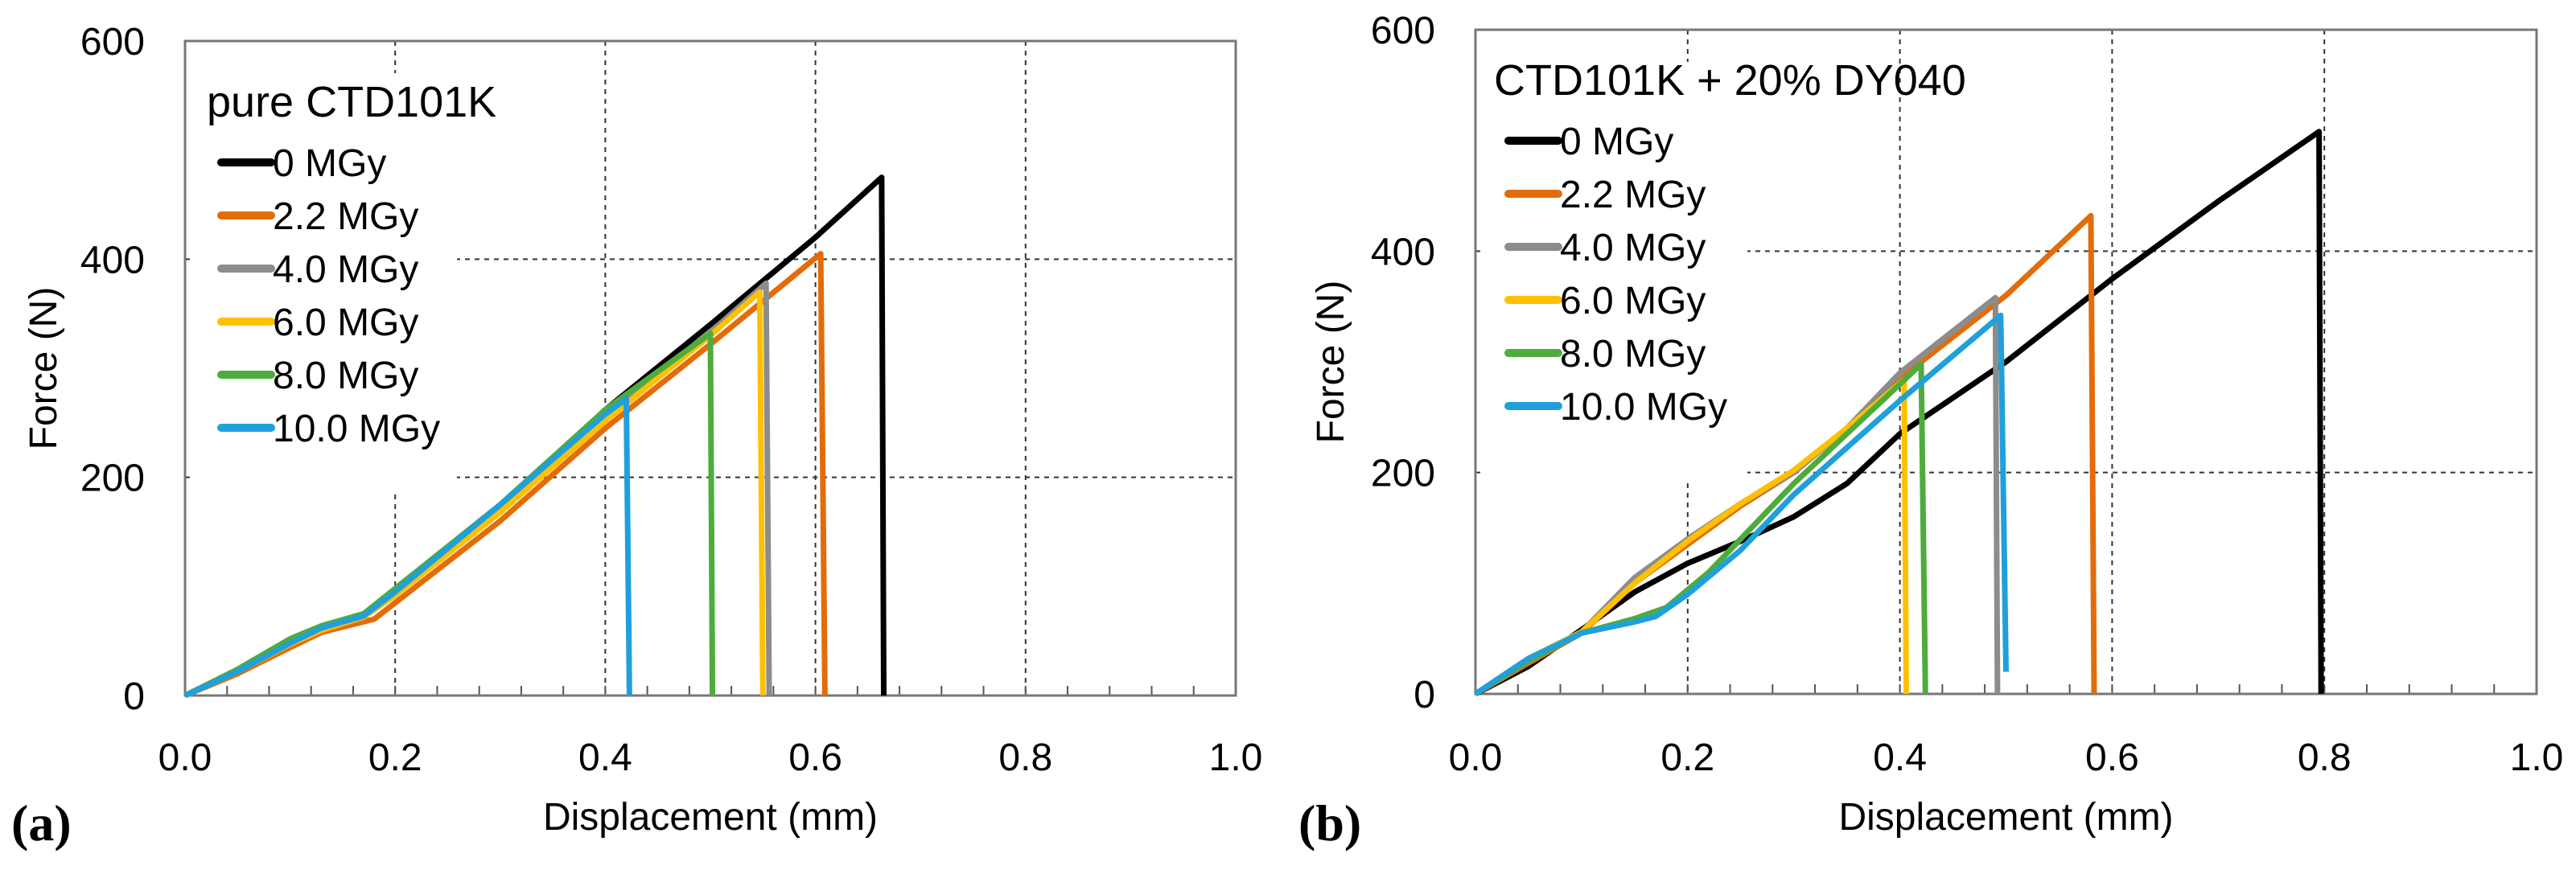 This screenshot has width=2576, height=870. Describe the element at coordinates (1730, 80) in the screenshot. I see `legend-title: CTD101K + 20% DY040` at that location.